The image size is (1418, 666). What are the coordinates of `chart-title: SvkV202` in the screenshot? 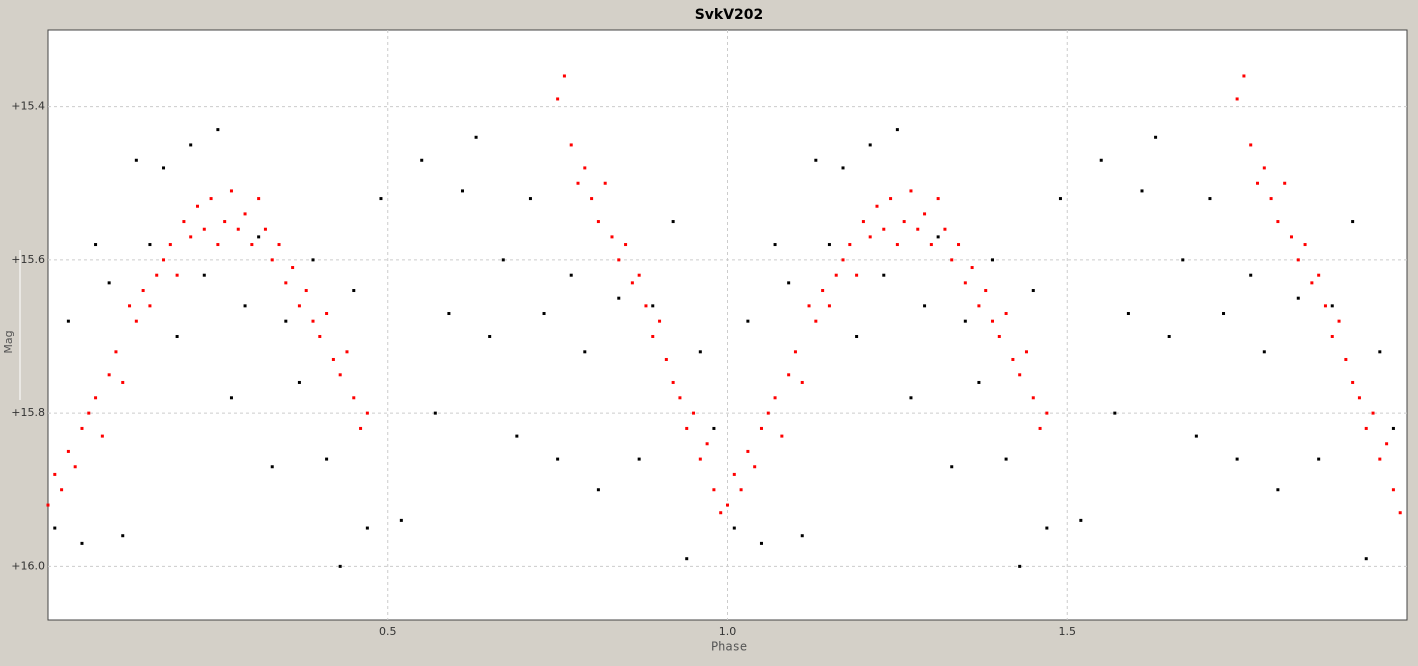 It's located at (729, 15).